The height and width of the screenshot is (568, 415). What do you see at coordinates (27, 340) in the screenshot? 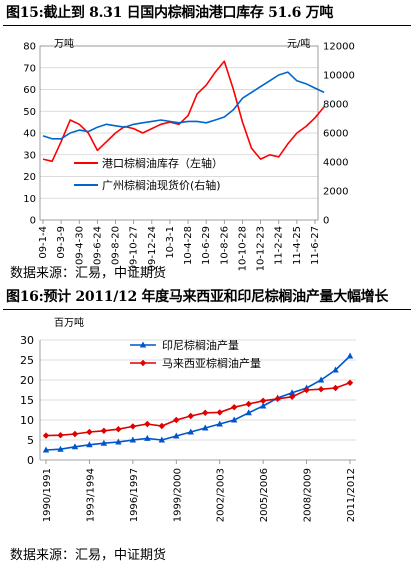
I see `y-tick-label: 30` at bounding box center [27, 340].